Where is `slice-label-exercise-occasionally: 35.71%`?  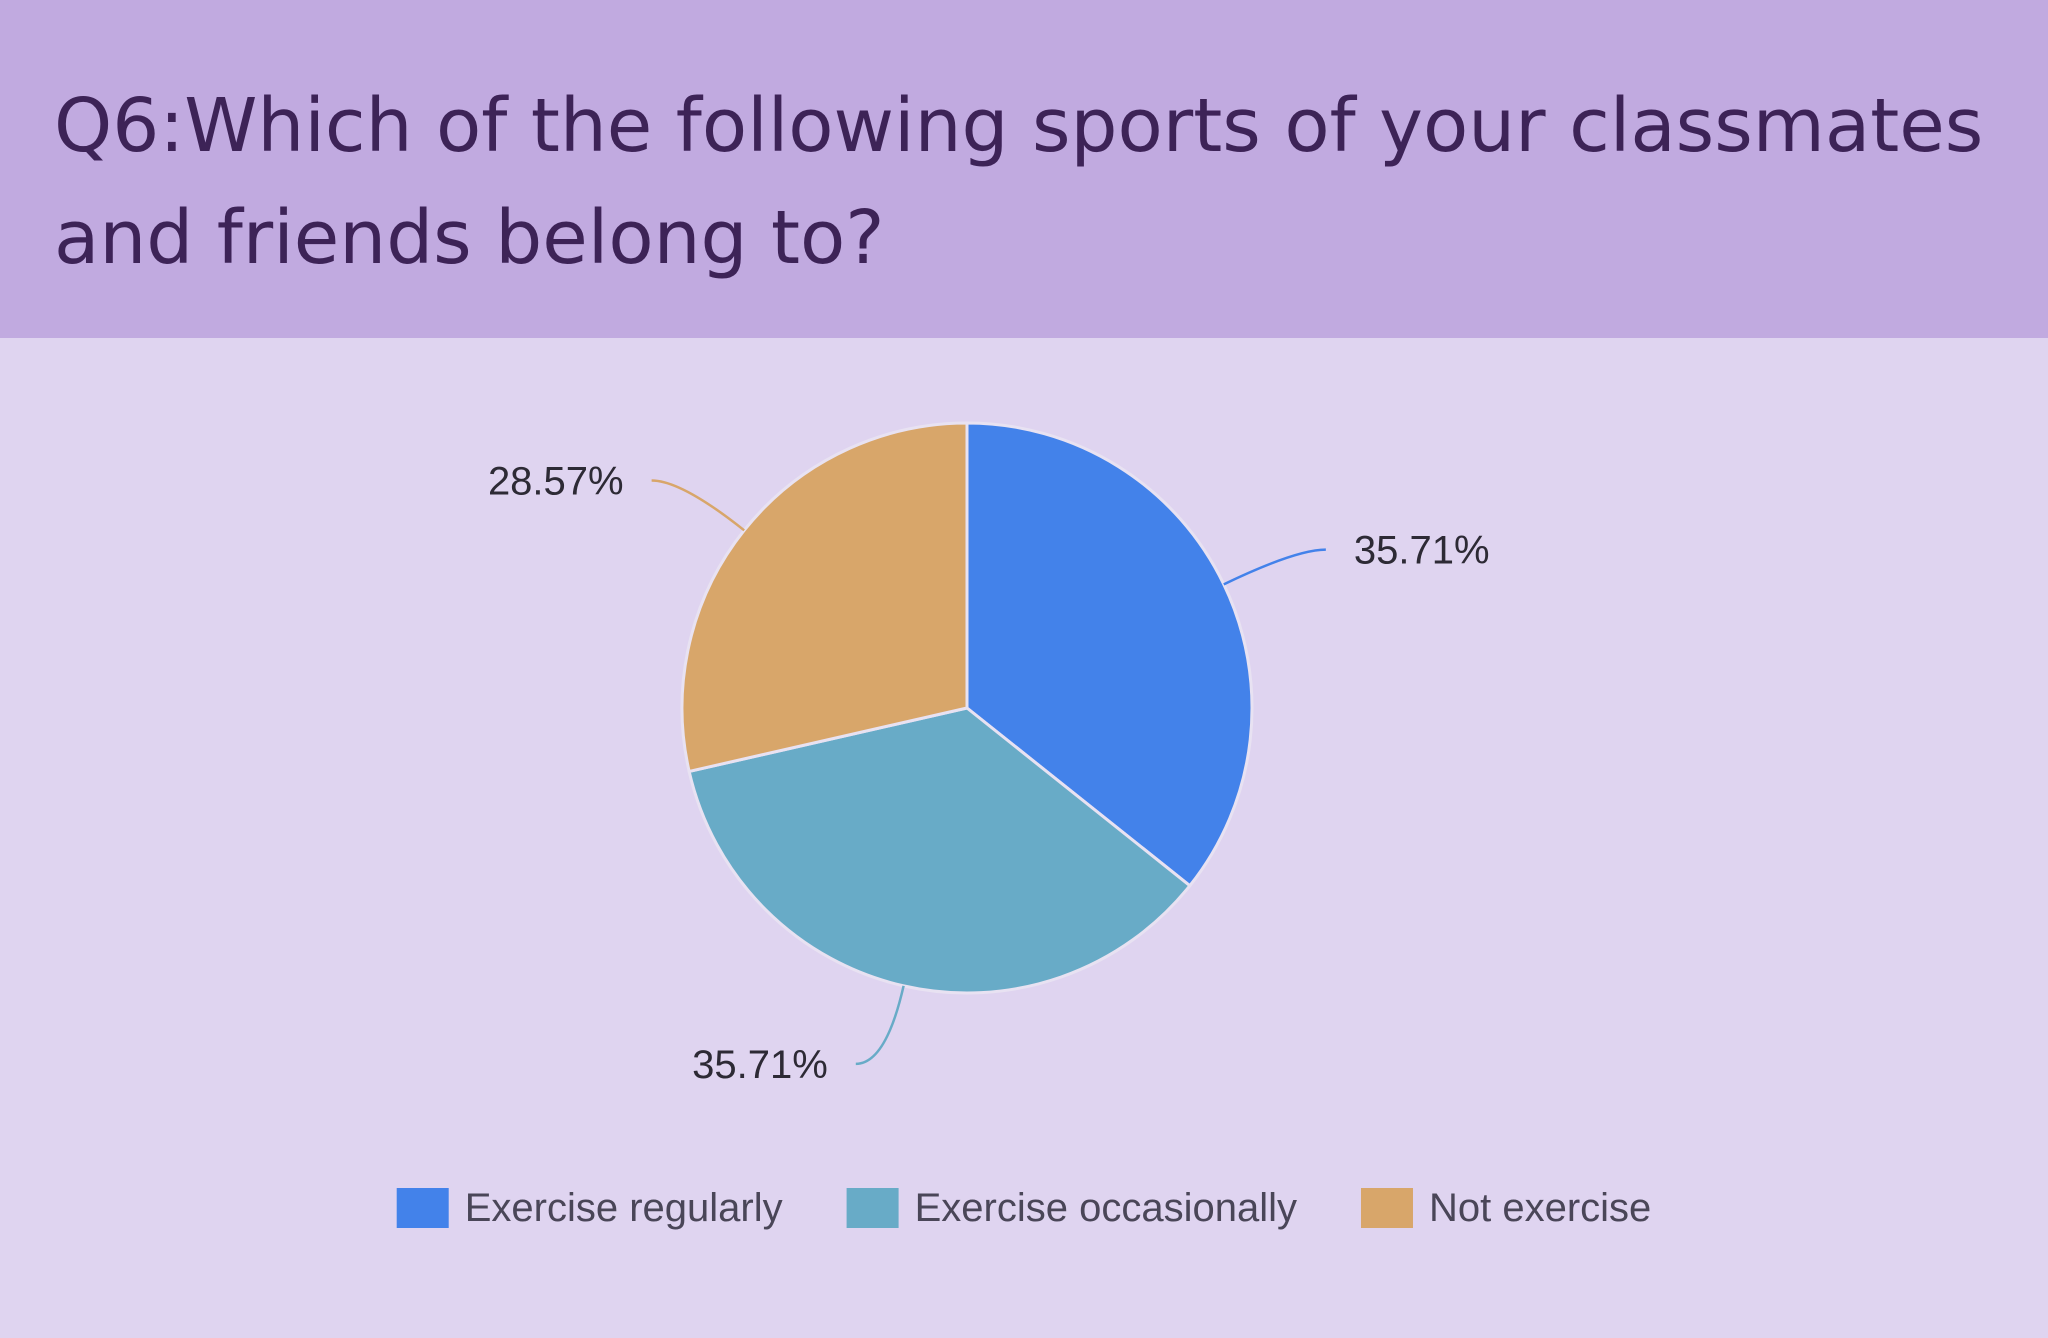 slice-label-exercise-occasionally: 35.71% is located at coordinates (760, 1065).